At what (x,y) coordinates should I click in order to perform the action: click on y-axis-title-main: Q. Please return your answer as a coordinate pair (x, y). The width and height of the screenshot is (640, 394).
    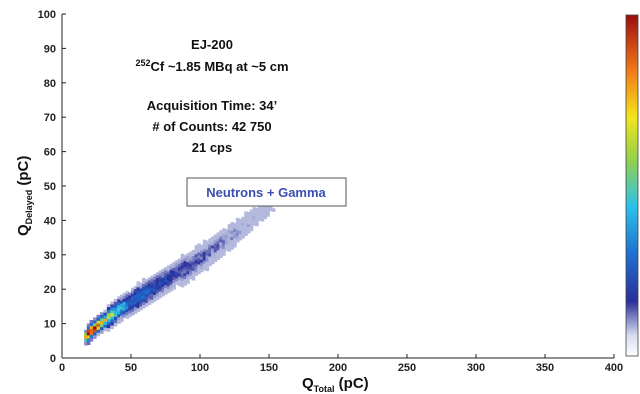
    Looking at the image, I should click on (23, 230).